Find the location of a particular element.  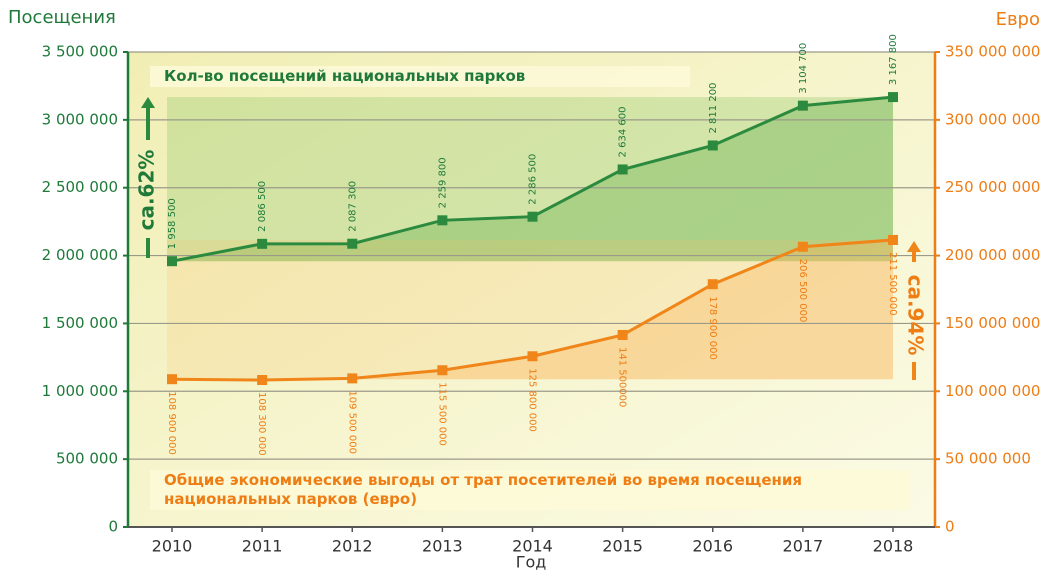

y2-tick-label: 100 000 000 is located at coordinates (992, 391).